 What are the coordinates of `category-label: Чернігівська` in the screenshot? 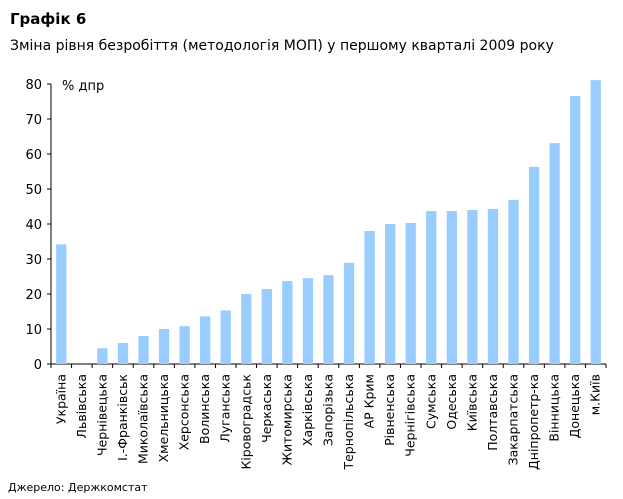 It's located at (410, 415).